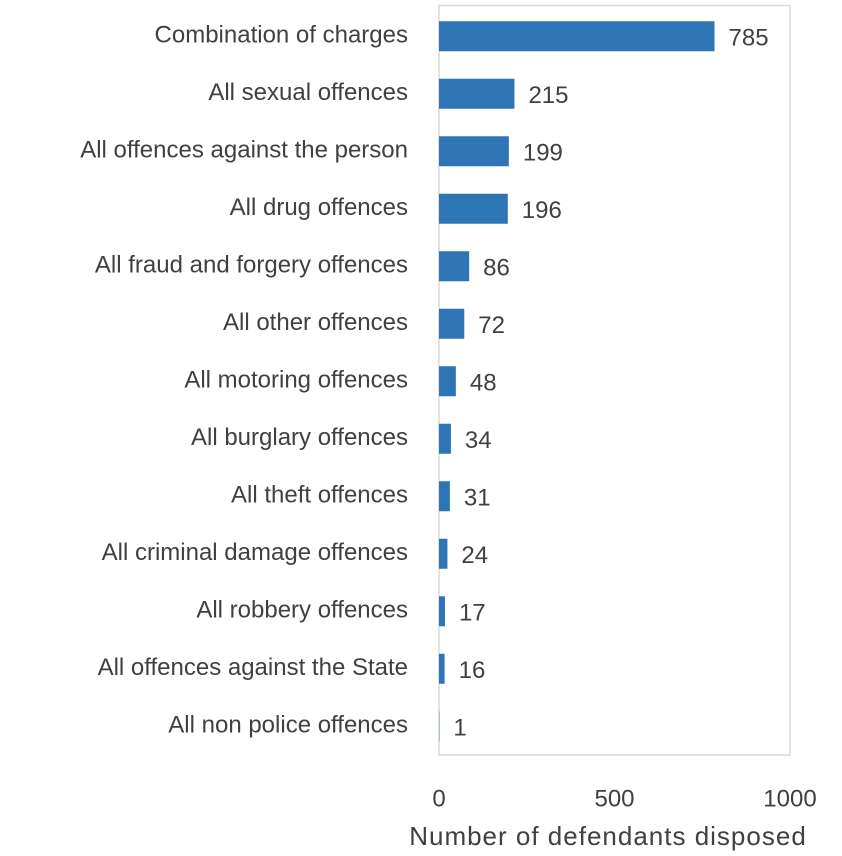 The height and width of the screenshot is (856, 842). I want to click on y-tick-label: All theft offences, so click(319, 495).